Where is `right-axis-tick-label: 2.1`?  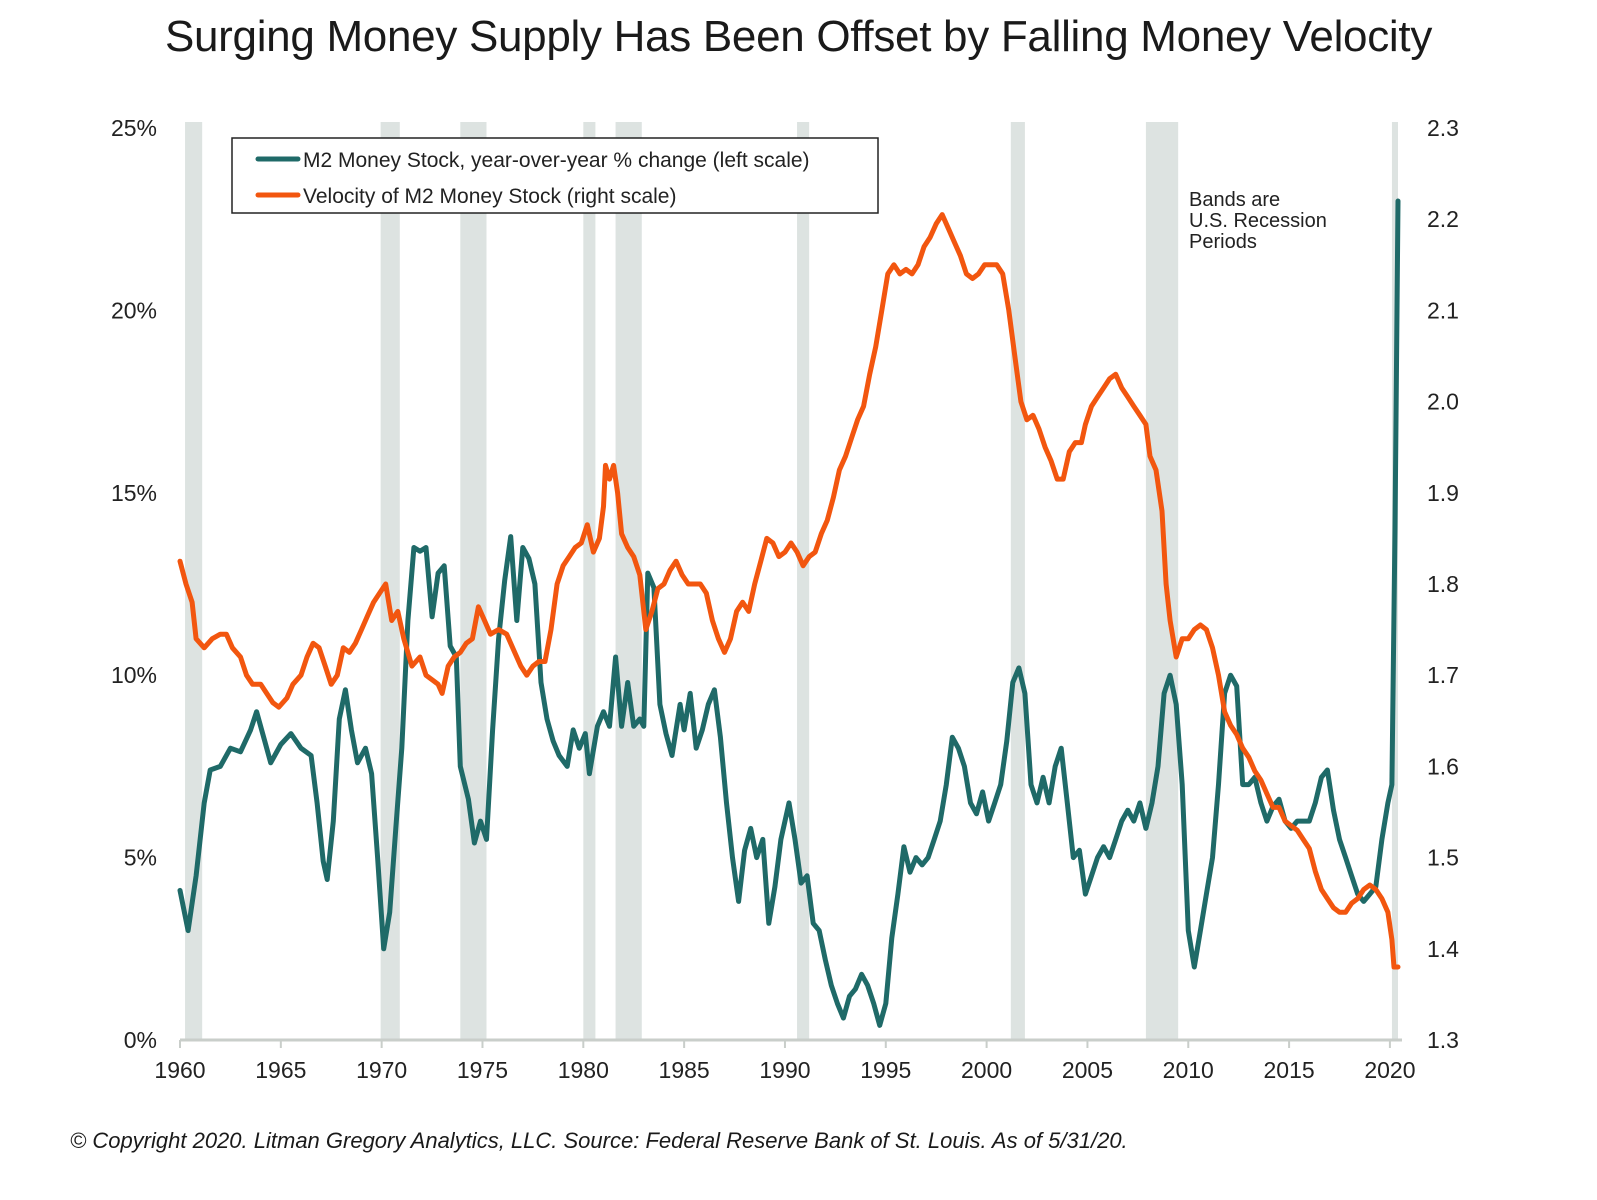
right-axis-tick-label: 2.1 is located at coordinates (1443, 310).